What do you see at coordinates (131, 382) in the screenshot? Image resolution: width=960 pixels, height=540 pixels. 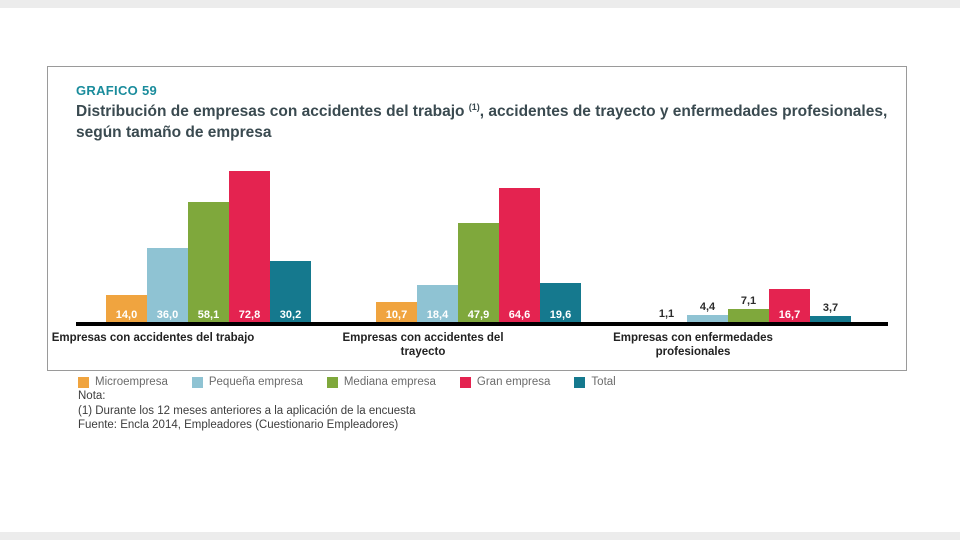 I see `legend-label: Microempresa` at bounding box center [131, 382].